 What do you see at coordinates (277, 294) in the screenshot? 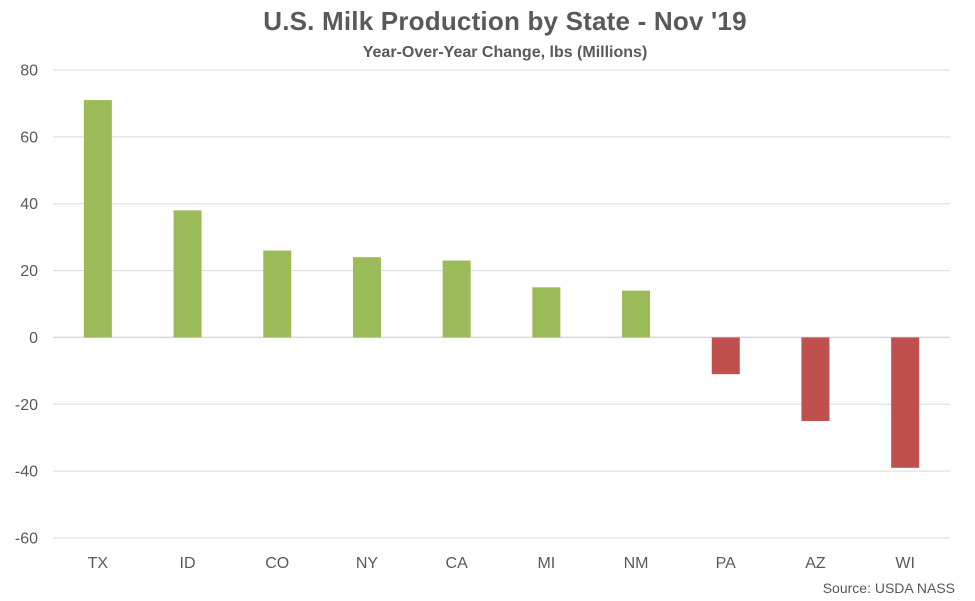
I see `bar-co` at bounding box center [277, 294].